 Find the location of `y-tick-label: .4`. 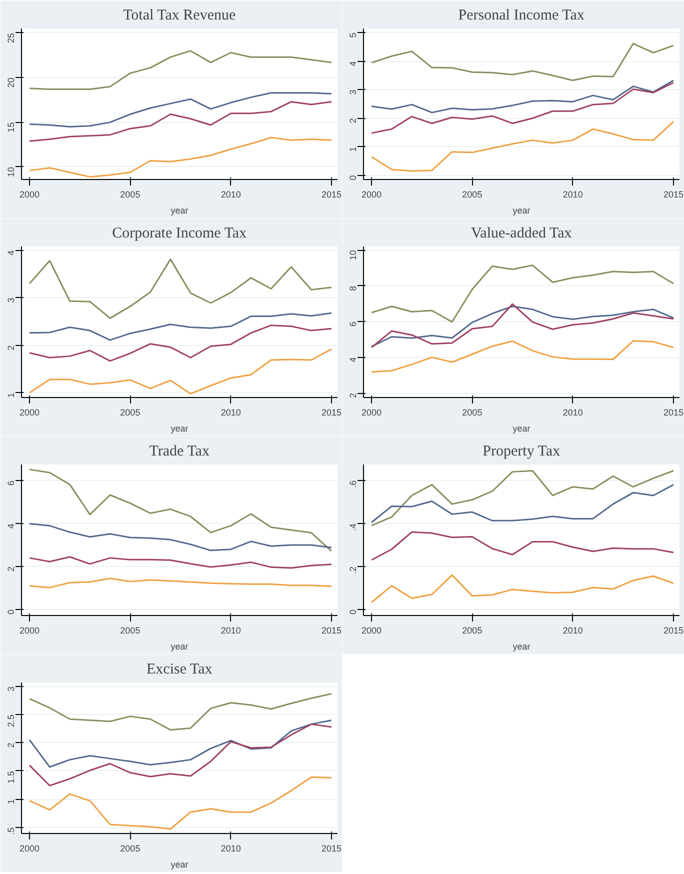

y-tick-label: .4 is located at coordinates (353, 527).